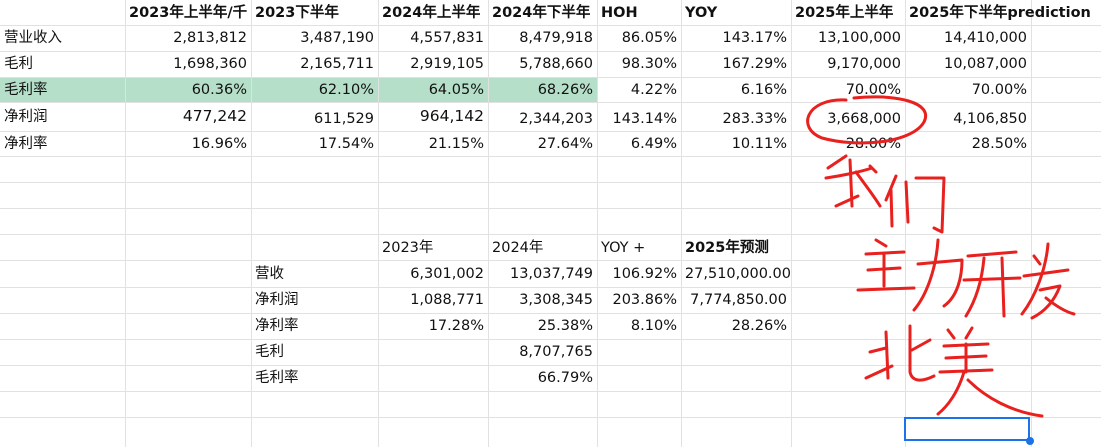 The image size is (1101, 447). What do you see at coordinates (214, 116) in the screenshot?
I see `table-cell: 477,242` at bounding box center [214, 116].